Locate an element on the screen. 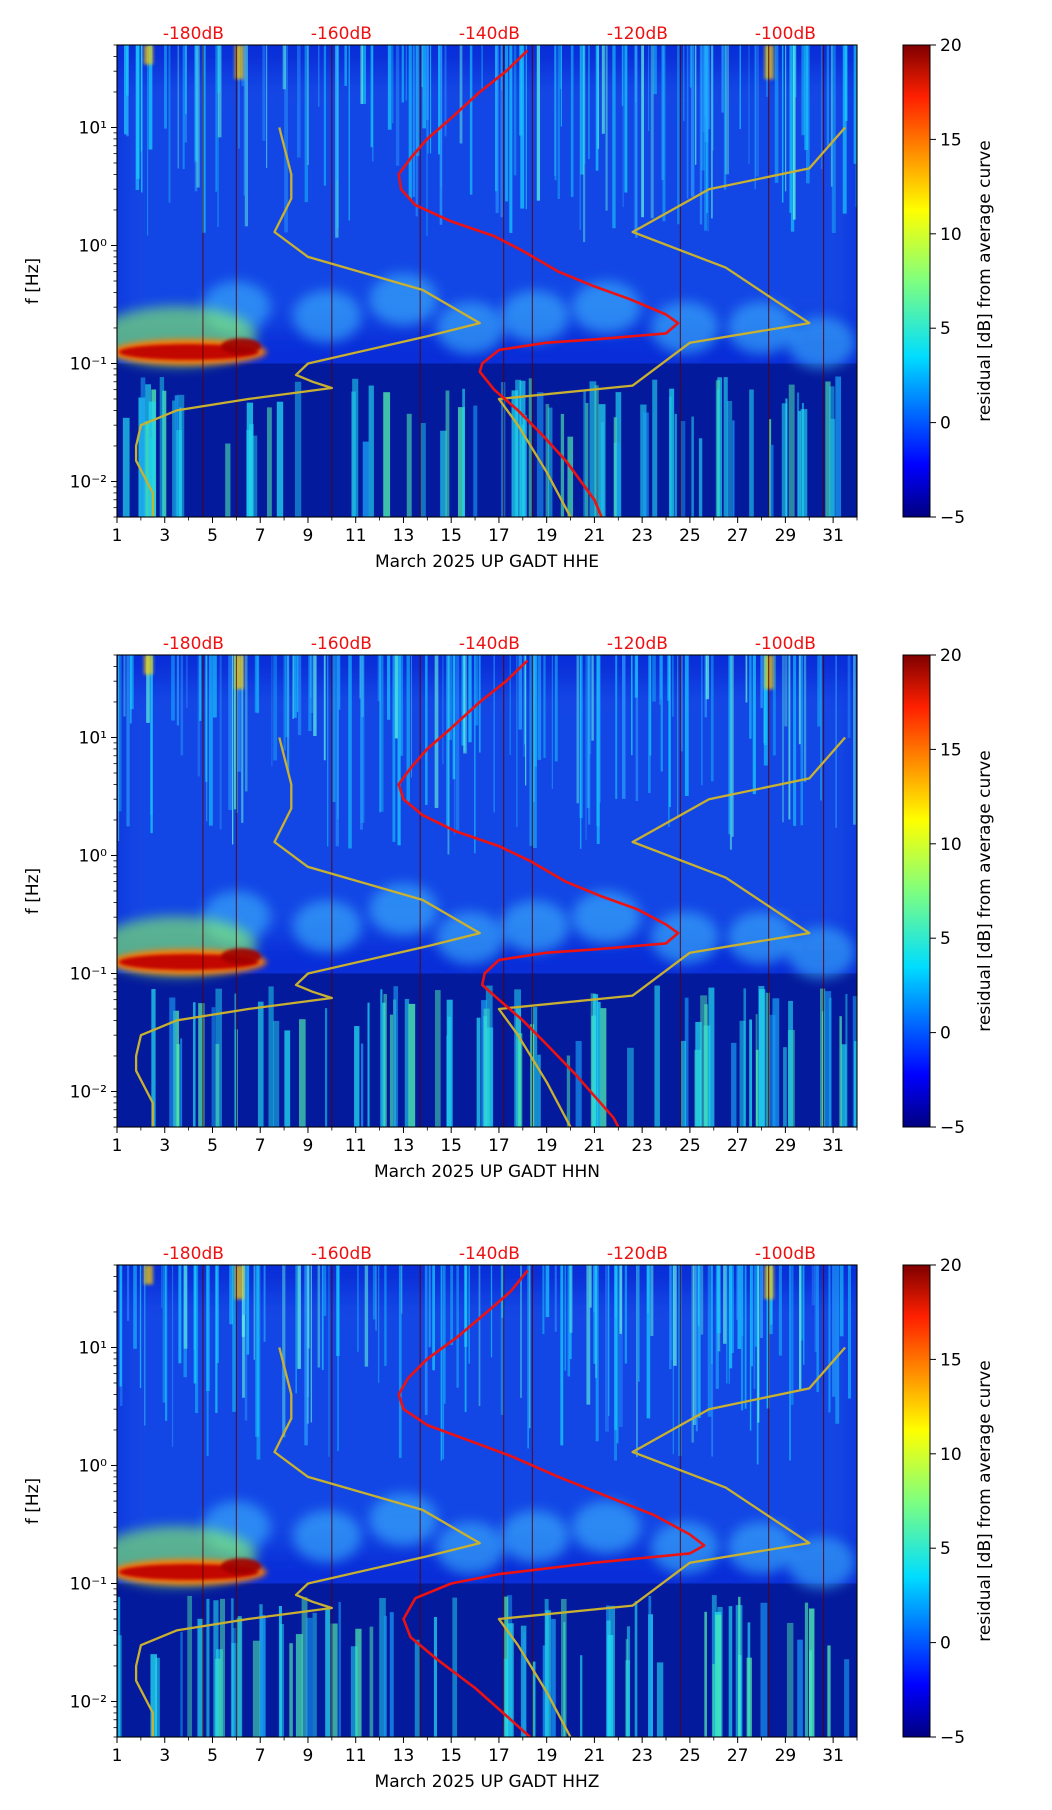  colorbar-tick-label: 5 is located at coordinates (945, 939).